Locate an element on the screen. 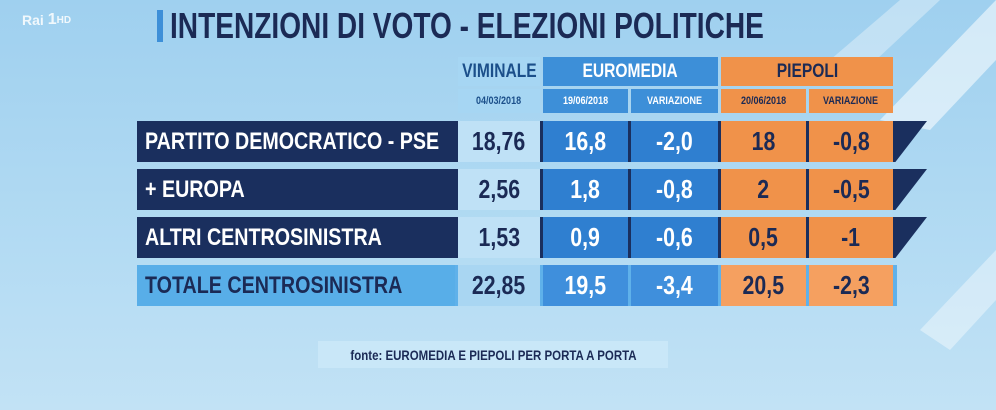  row-label-text: TOTALE CENTROSINISTRA is located at coordinates (274, 285).